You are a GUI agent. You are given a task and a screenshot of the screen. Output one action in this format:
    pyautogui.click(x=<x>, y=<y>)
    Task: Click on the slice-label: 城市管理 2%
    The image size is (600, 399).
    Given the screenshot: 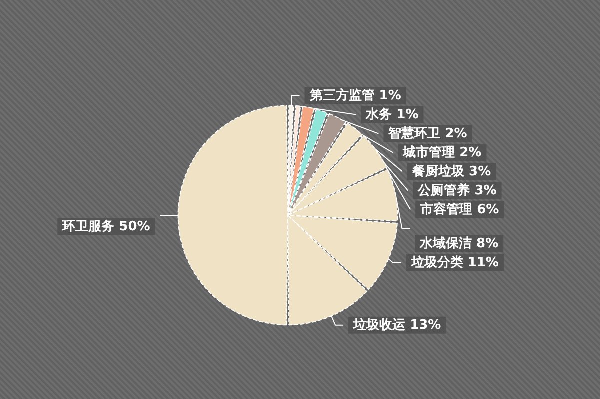 What is the action you would take?
    pyautogui.click(x=442, y=152)
    